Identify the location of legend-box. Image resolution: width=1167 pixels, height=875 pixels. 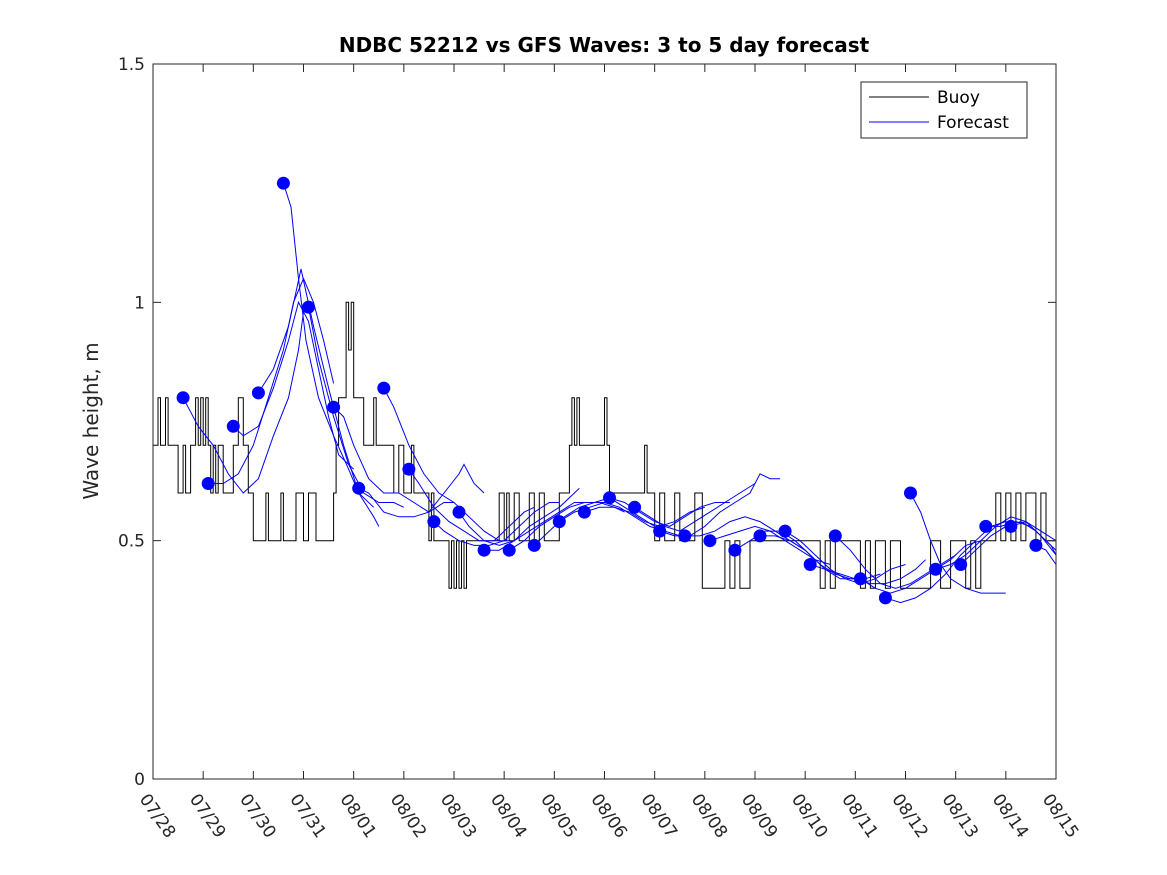
(944, 110).